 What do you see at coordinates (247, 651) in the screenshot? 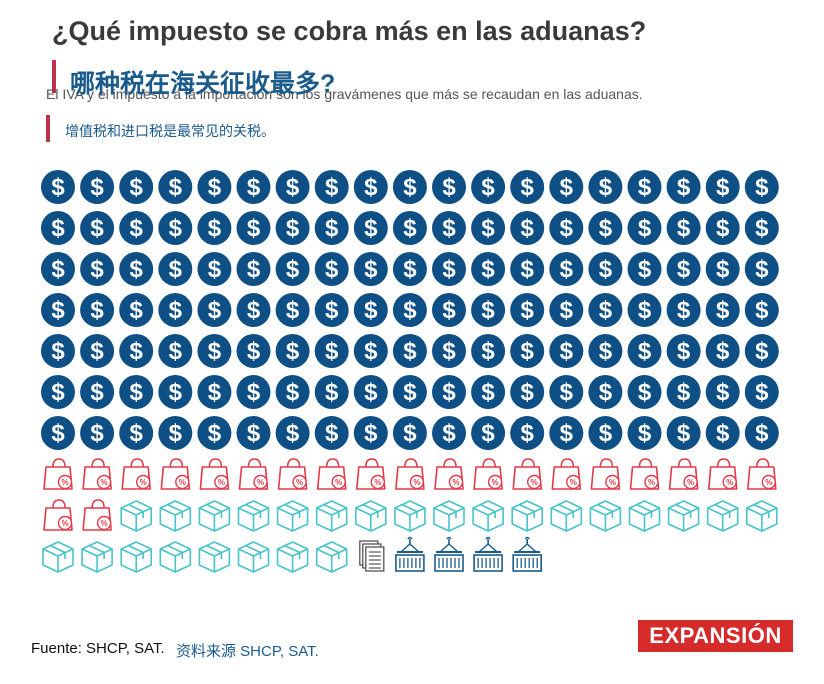
I see `source-note-translation: 资料来源 SHCP, SAT.` at bounding box center [247, 651].